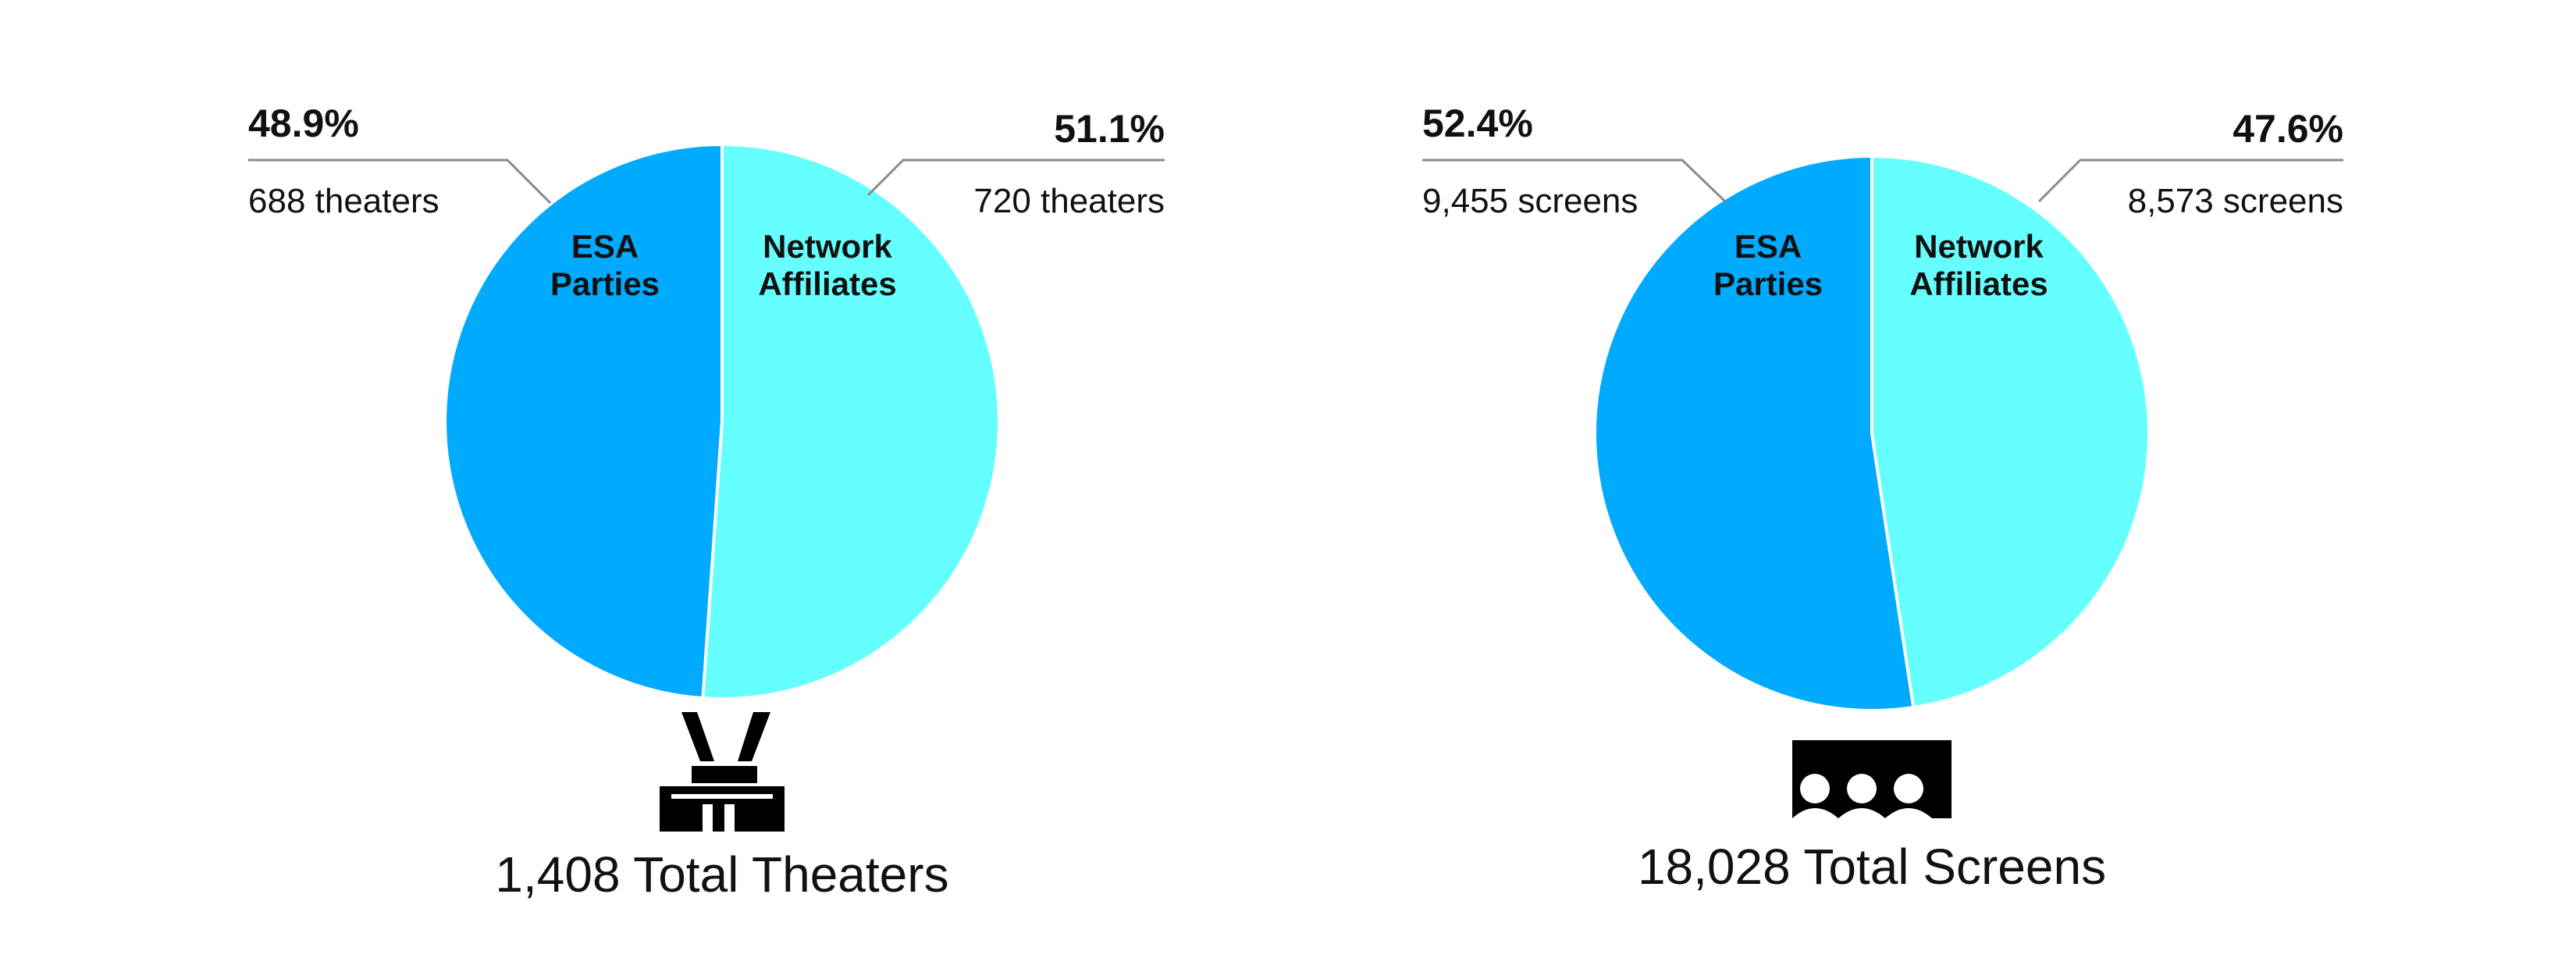 The image size is (2576, 976). I want to click on screens-esa-label-line1: ESA, so click(1768, 247).